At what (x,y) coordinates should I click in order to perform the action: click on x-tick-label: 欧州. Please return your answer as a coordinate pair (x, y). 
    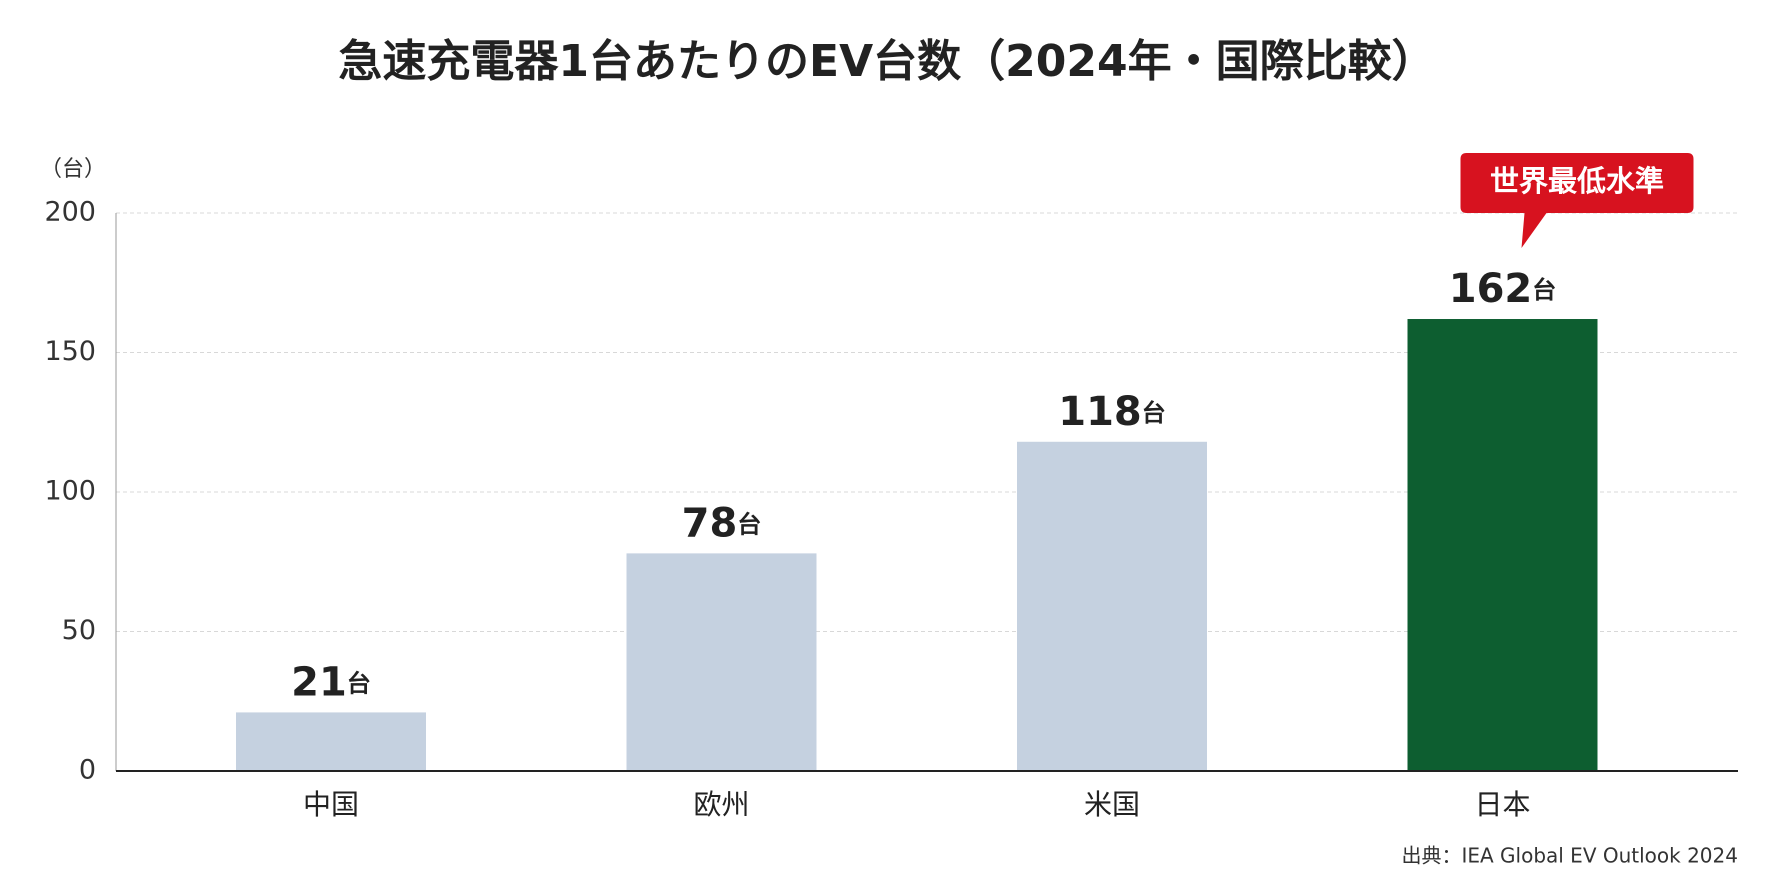
    Looking at the image, I should click on (721, 804).